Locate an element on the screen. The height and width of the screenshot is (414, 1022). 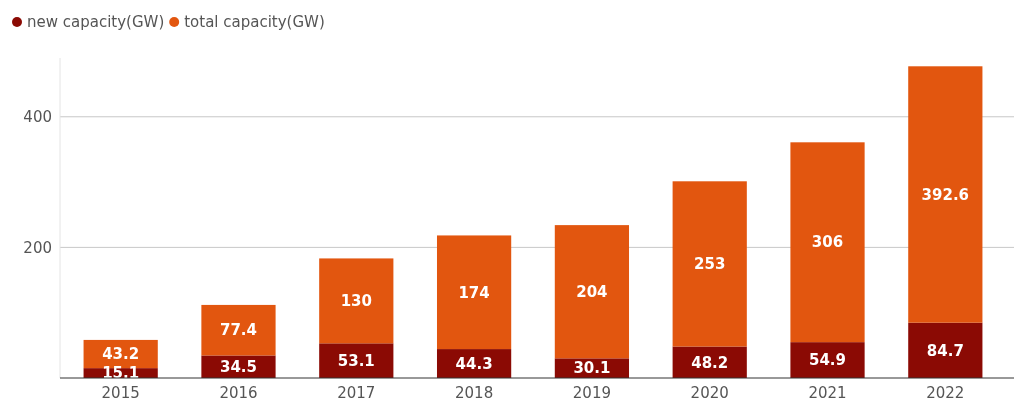
data-label: 174 is located at coordinates (474, 292).